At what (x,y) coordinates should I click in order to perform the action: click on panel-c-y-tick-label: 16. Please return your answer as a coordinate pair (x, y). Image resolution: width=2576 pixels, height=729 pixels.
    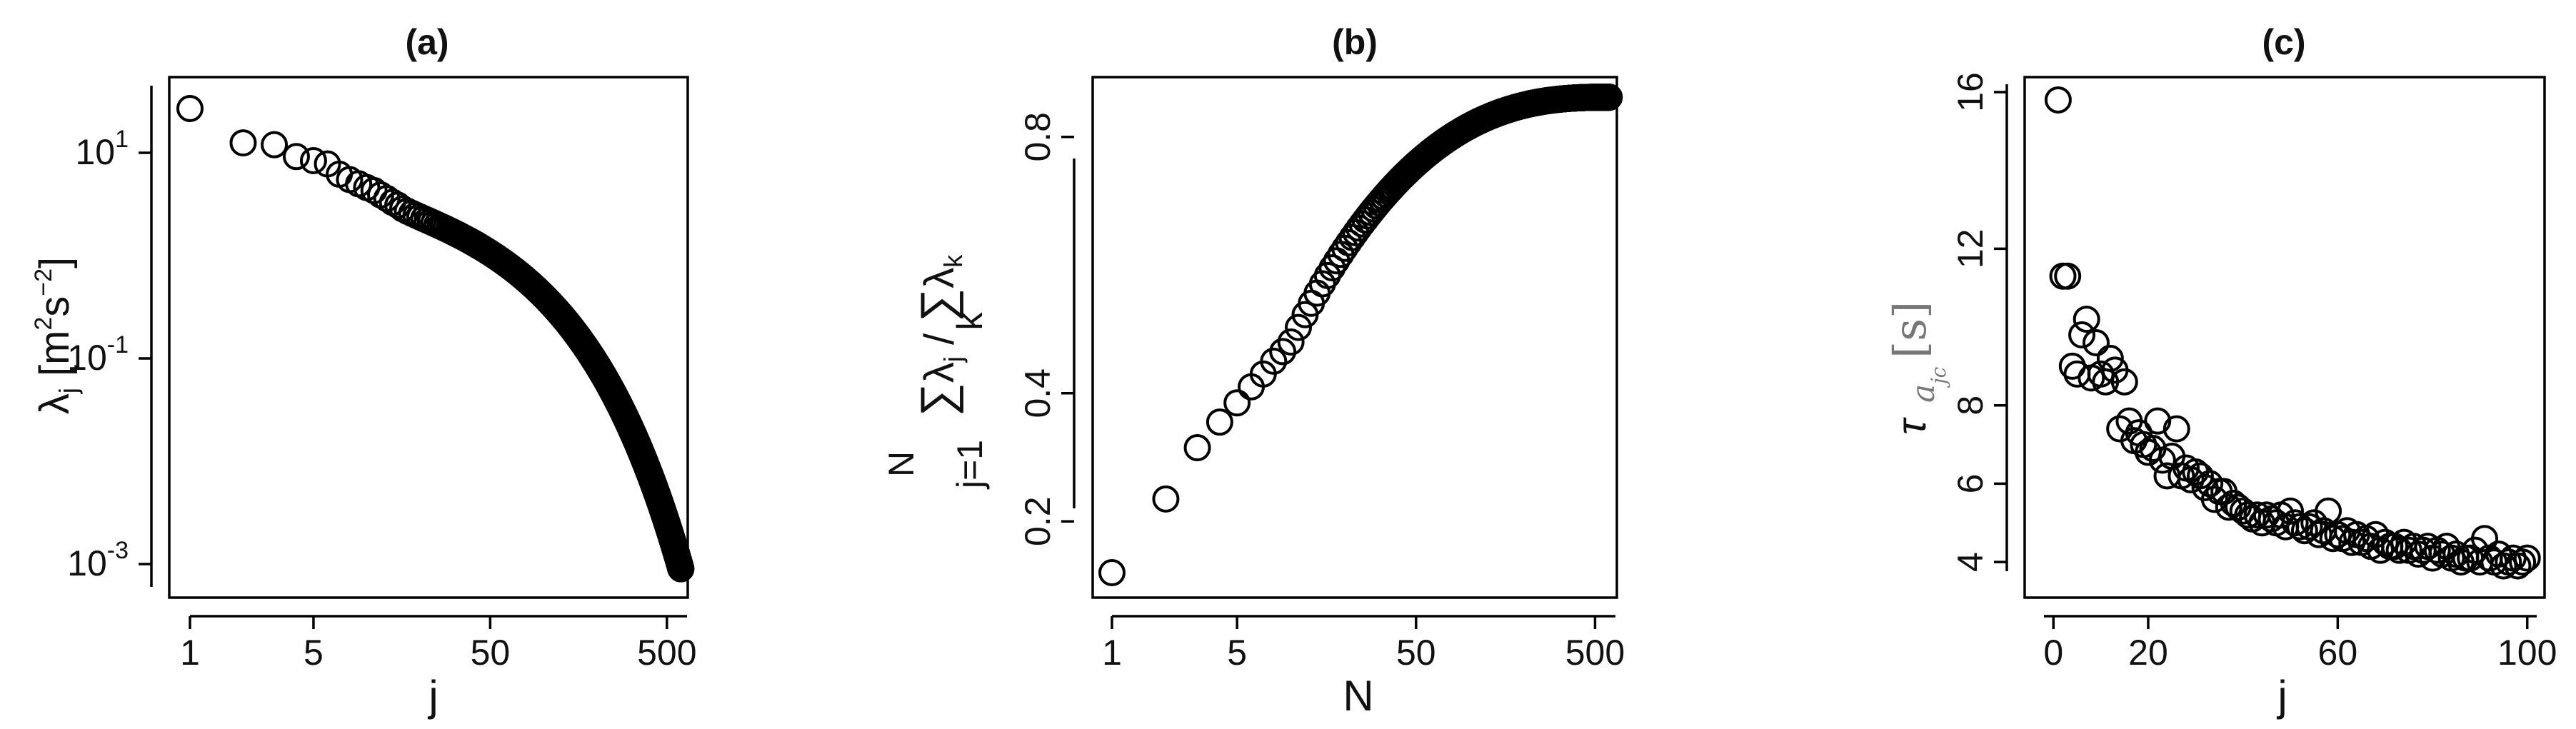
    Looking at the image, I should click on (1970, 92).